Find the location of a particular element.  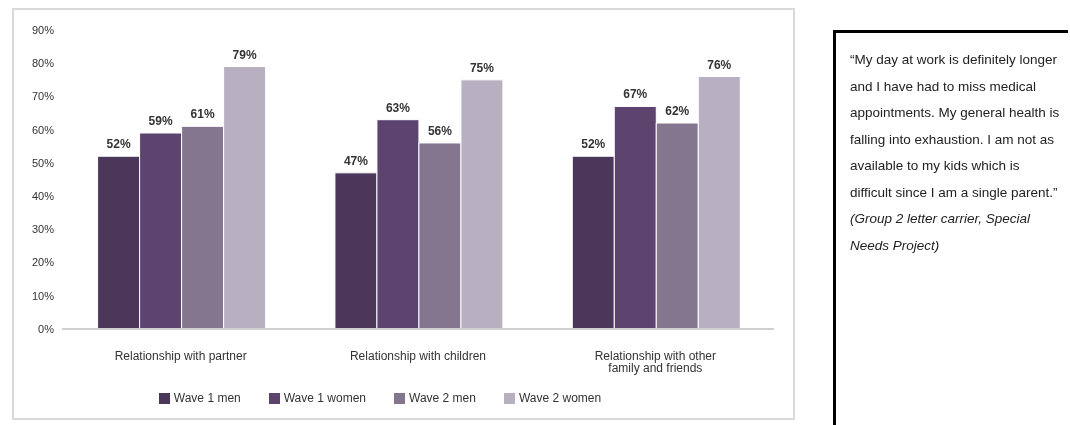

data-label: 75% is located at coordinates (482, 67).